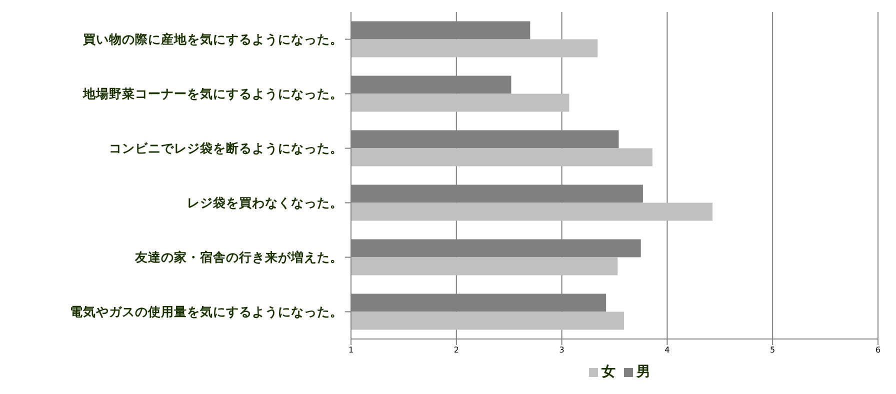 The width and height of the screenshot is (896, 394). I want to click on legend-label: 男, so click(643, 372).